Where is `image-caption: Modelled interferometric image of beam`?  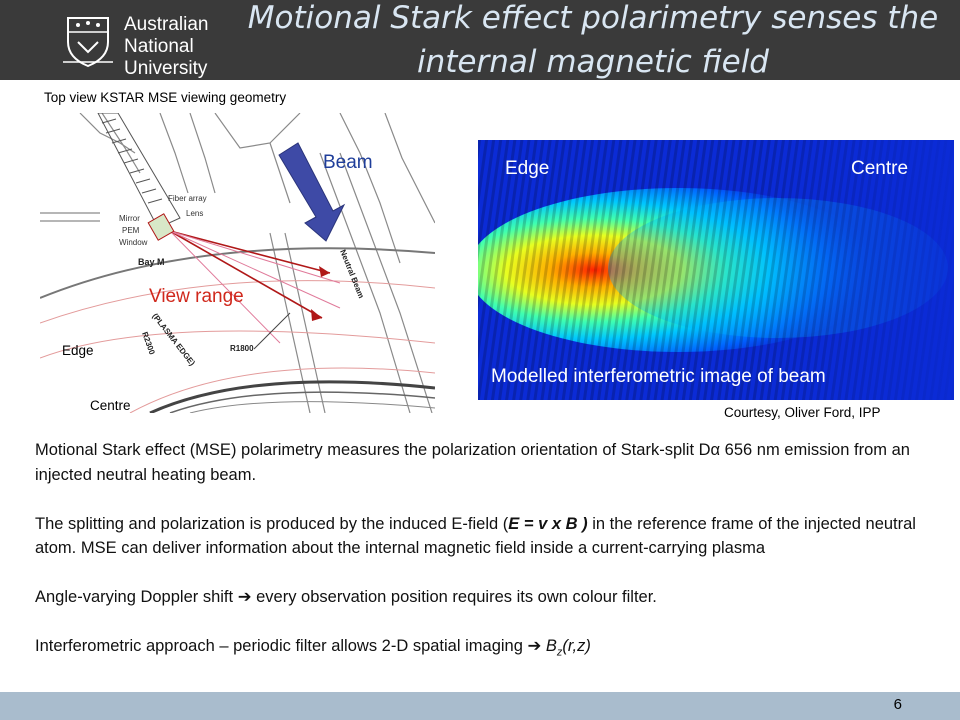
image-caption: Modelled interferometric image of beam is located at coordinates (658, 376).